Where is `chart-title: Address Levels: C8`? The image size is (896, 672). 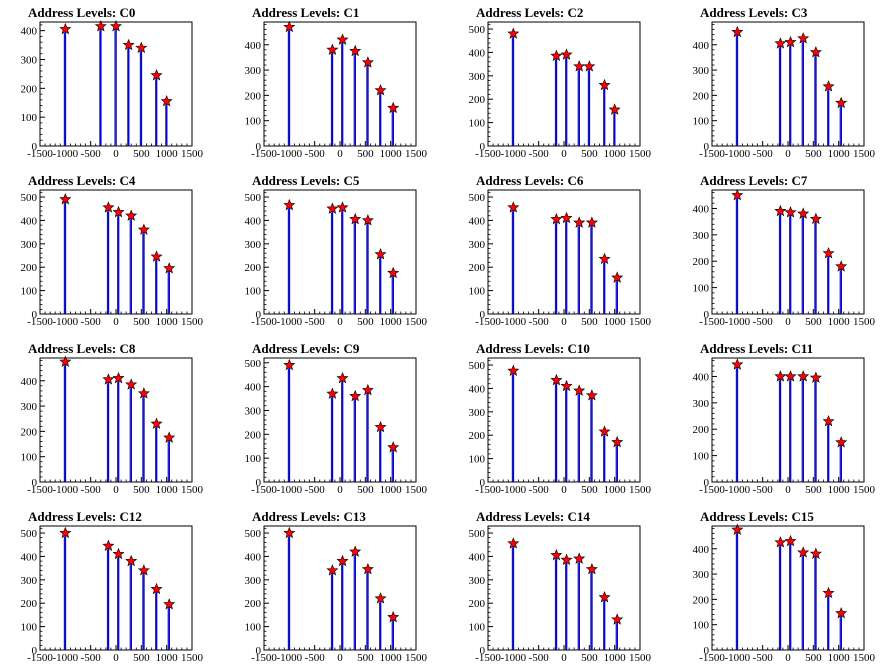 chart-title: Address Levels: C8 is located at coordinates (82, 348).